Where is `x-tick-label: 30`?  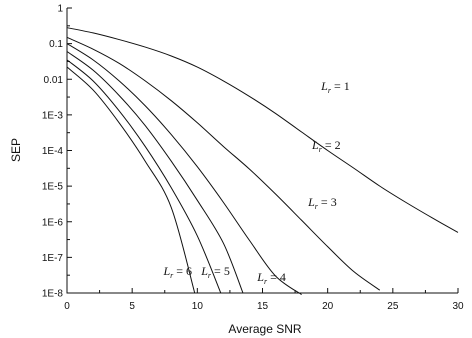 x-tick-label: 30 is located at coordinates (458, 306).